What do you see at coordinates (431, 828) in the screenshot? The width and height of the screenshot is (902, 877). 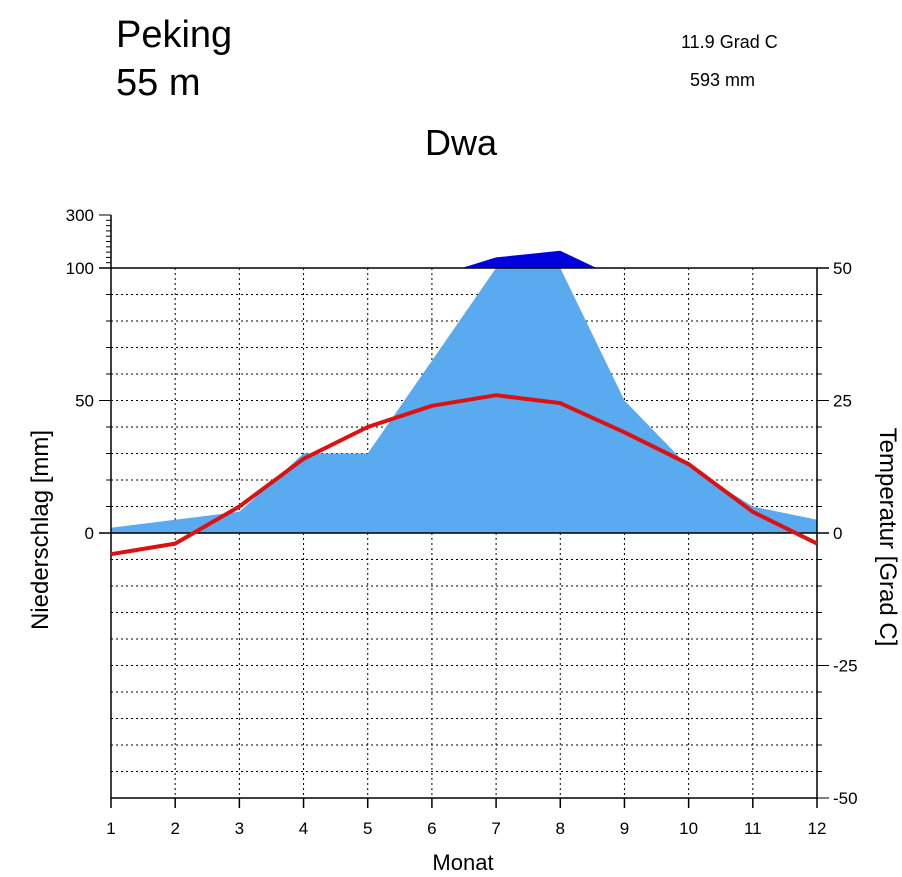 I see `x-tick-label: 6` at bounding box center [431, 828].